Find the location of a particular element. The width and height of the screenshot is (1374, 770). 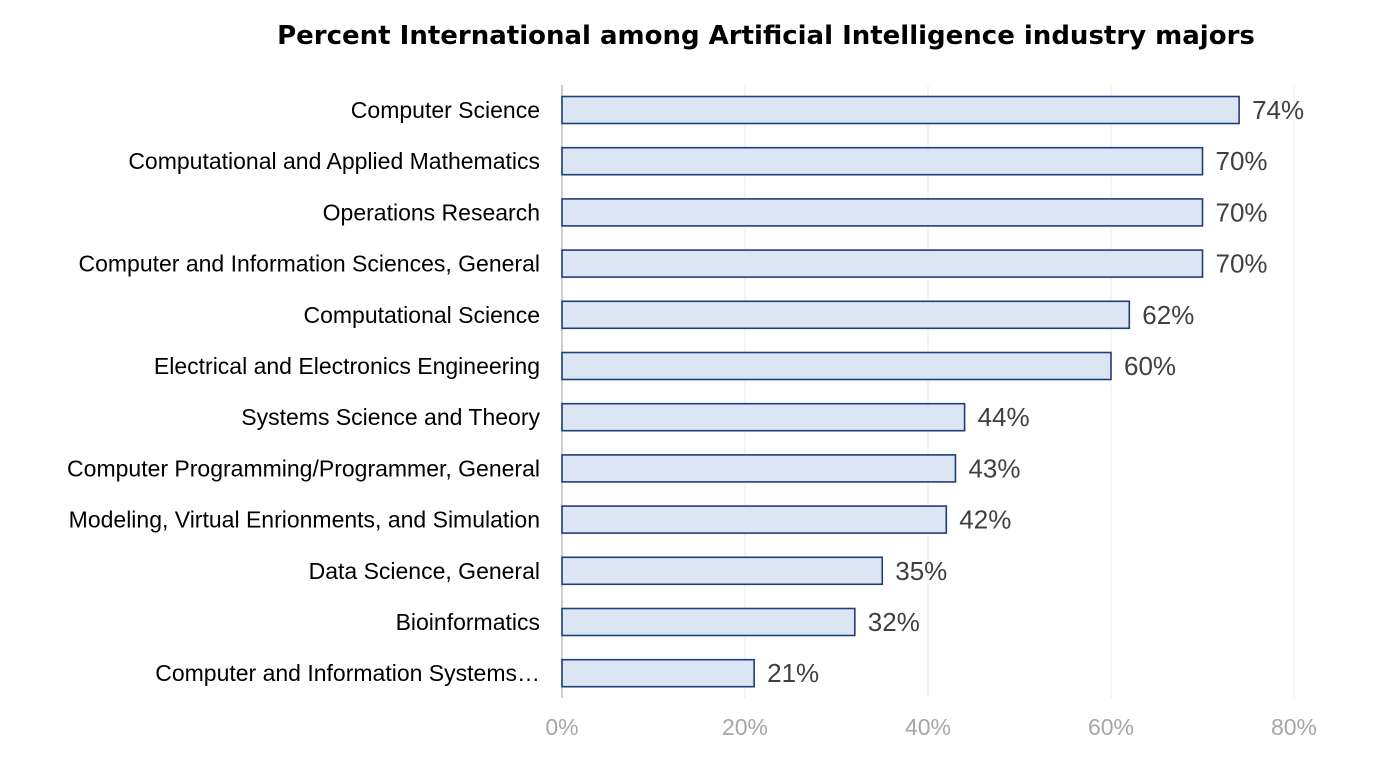

category-label: Electrical and Electronics Engineering is located at coordinates (347, 366).